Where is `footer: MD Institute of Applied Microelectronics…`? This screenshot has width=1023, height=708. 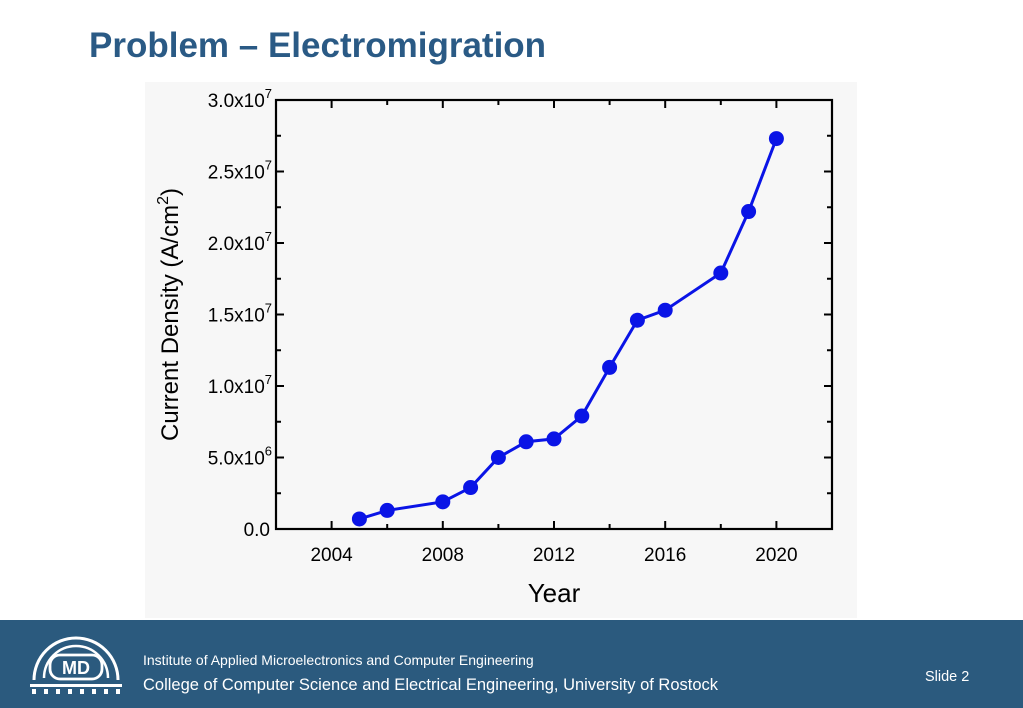
footer: MD Institute of Applied Microelectronics… is located at coordinates (511, 664).